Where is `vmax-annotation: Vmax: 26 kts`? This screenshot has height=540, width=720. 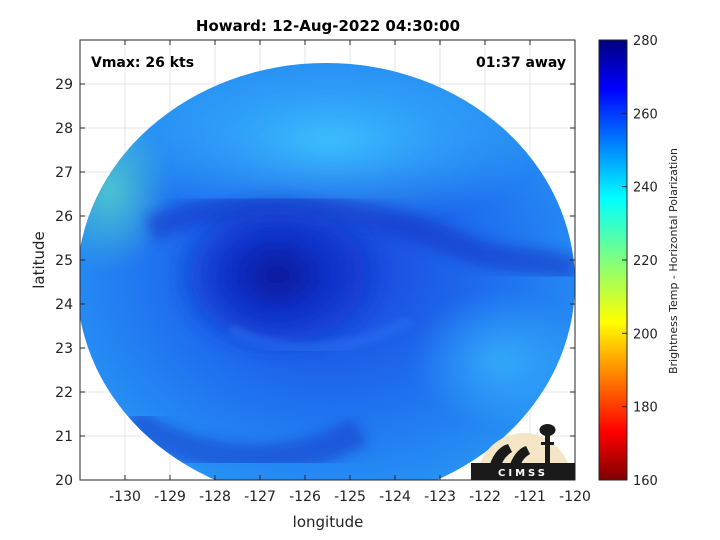 vmax-annotation: Vmax: 26 kts is located at coordinates (142, 63).